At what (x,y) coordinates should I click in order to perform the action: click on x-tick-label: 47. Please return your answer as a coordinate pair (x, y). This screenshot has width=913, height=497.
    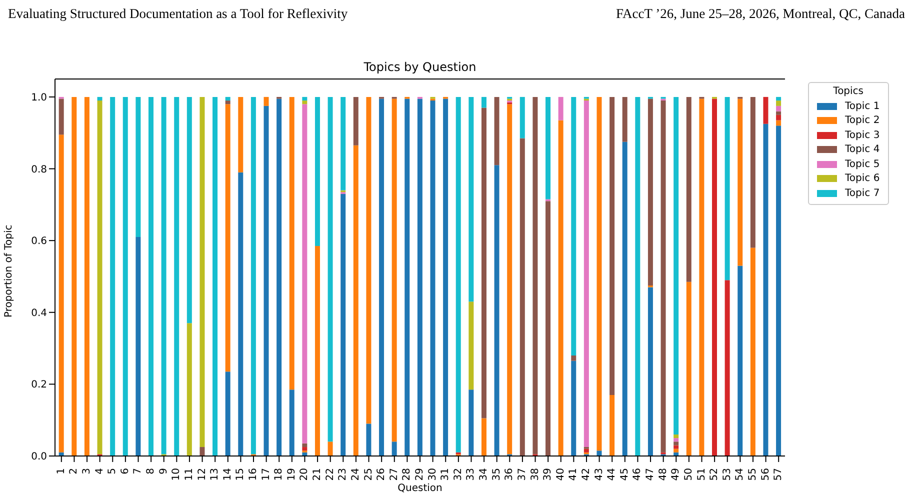
    Looking at the image, I should click on (650, 474).